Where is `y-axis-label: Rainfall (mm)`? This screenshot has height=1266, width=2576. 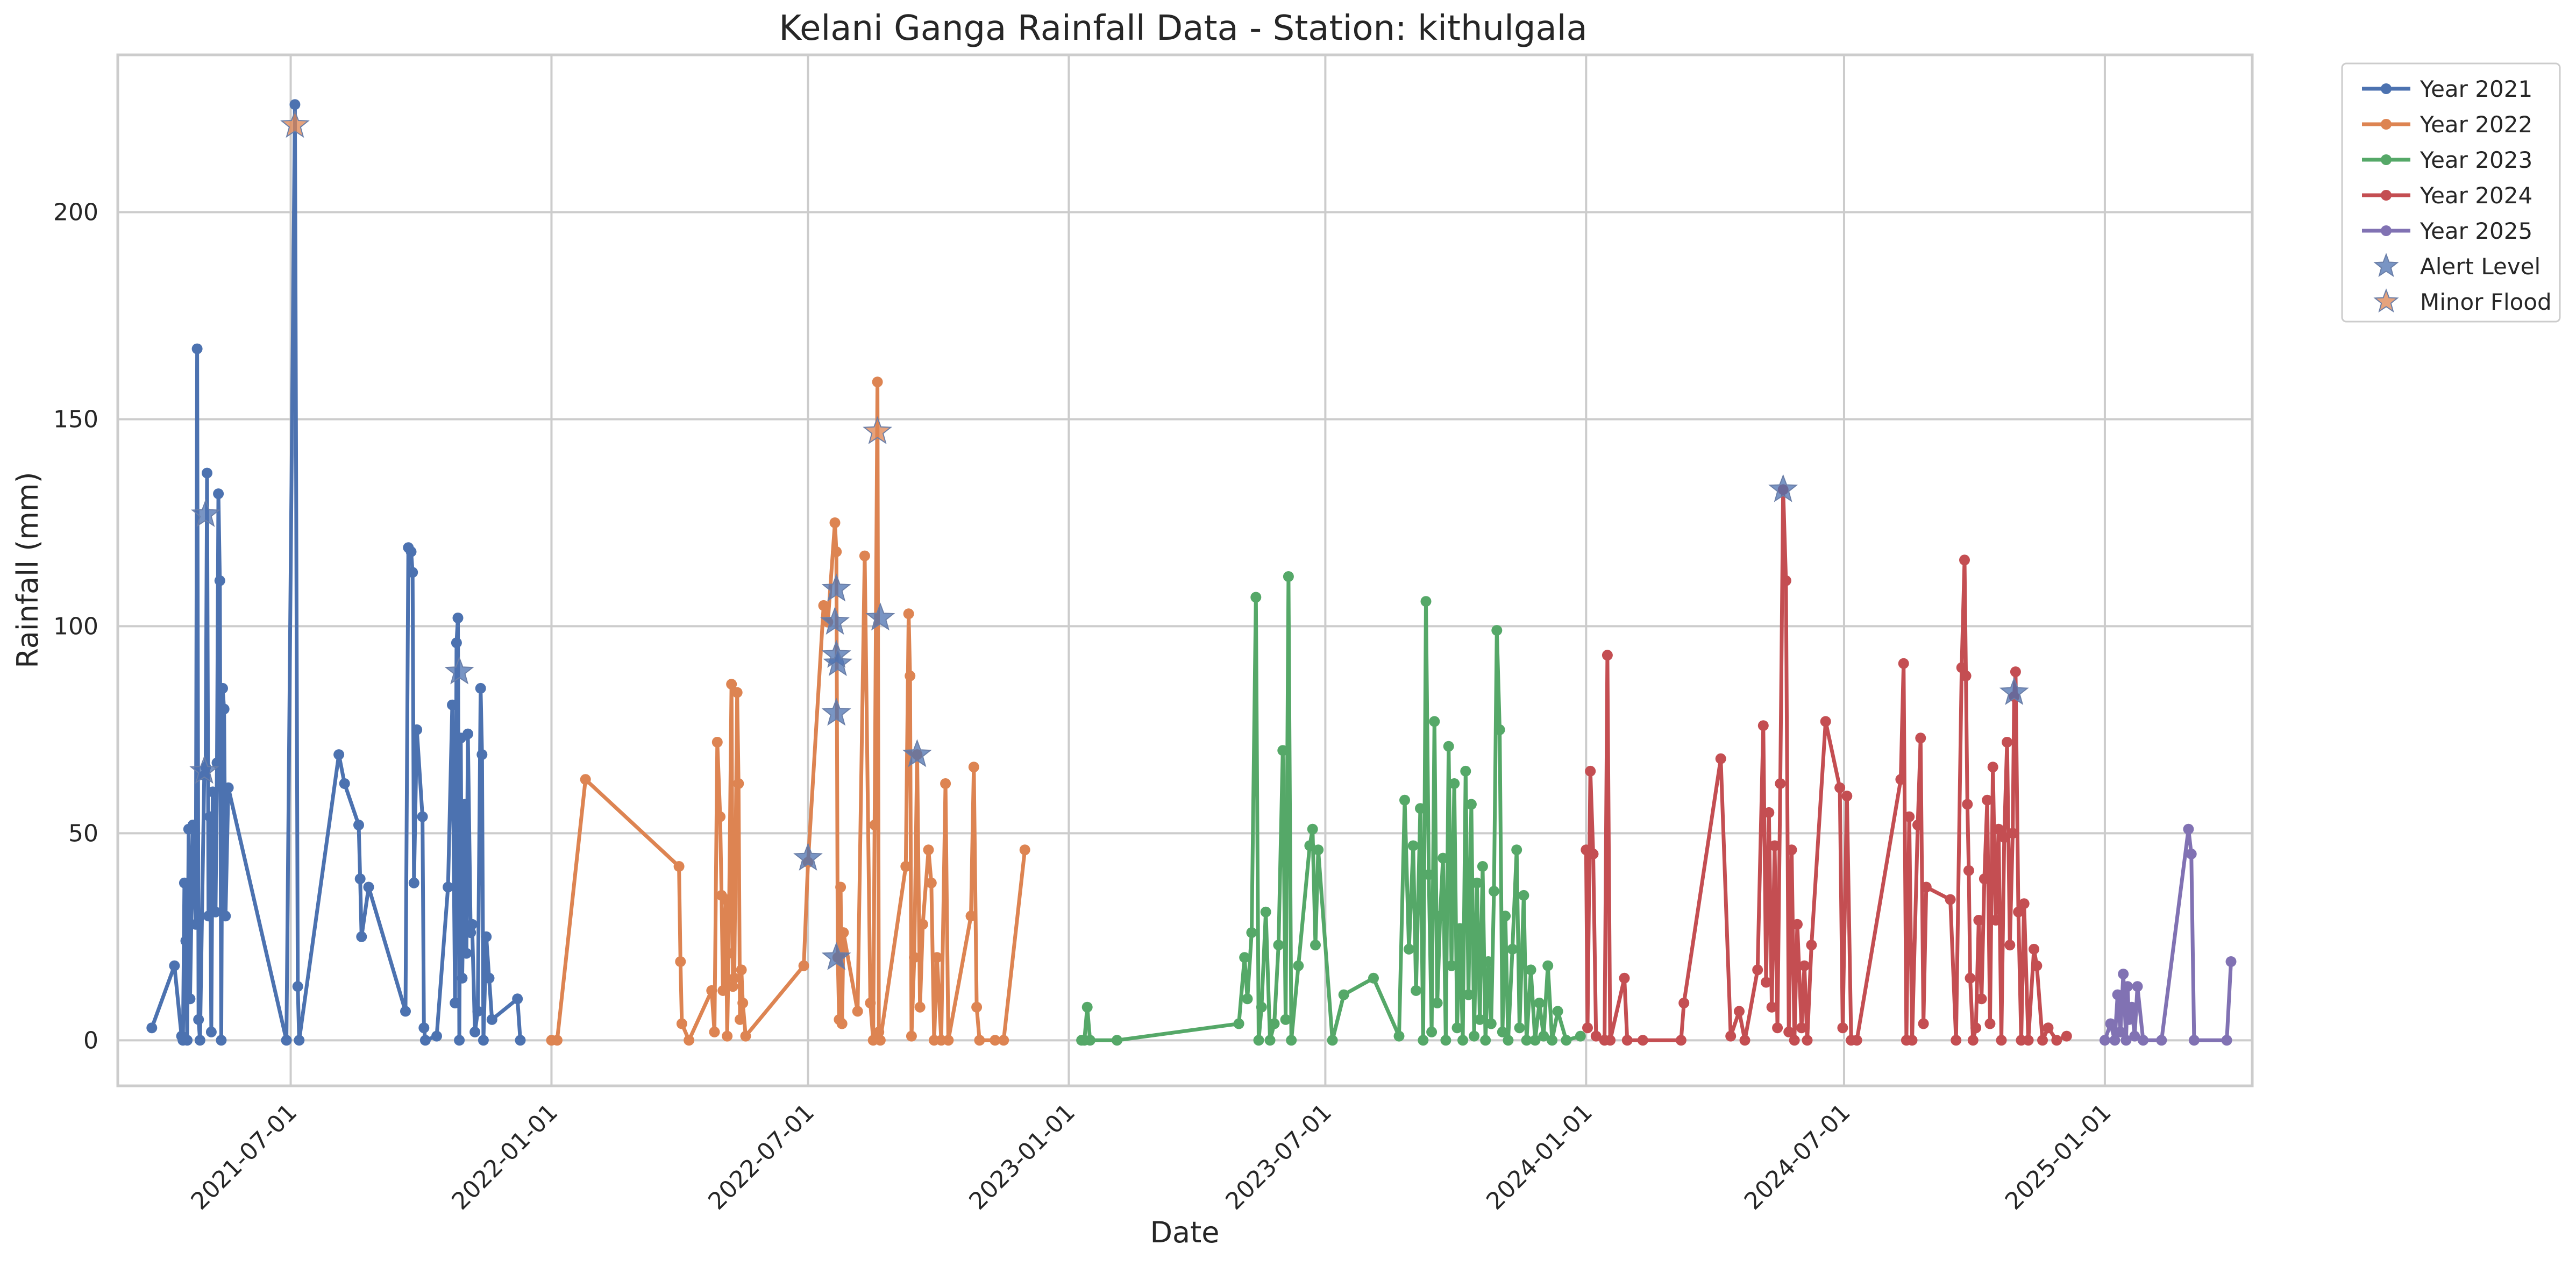 y-axis-label: Rainfall (mm) is located at coordinates (28, 570).